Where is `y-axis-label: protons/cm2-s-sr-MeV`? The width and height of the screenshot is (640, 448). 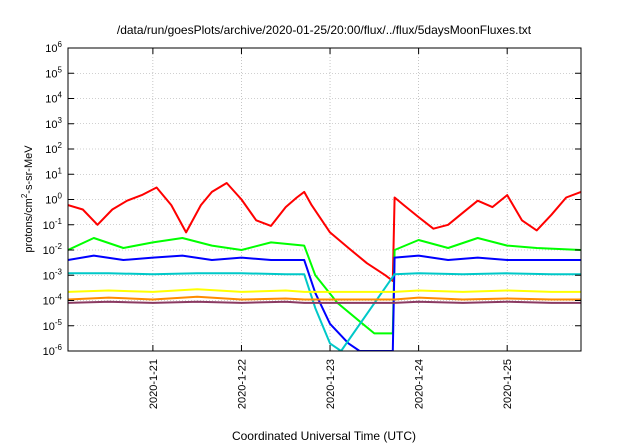
y-axis-label: protons/cm2-s-sr-MeV is located at coordinates (27, 199).